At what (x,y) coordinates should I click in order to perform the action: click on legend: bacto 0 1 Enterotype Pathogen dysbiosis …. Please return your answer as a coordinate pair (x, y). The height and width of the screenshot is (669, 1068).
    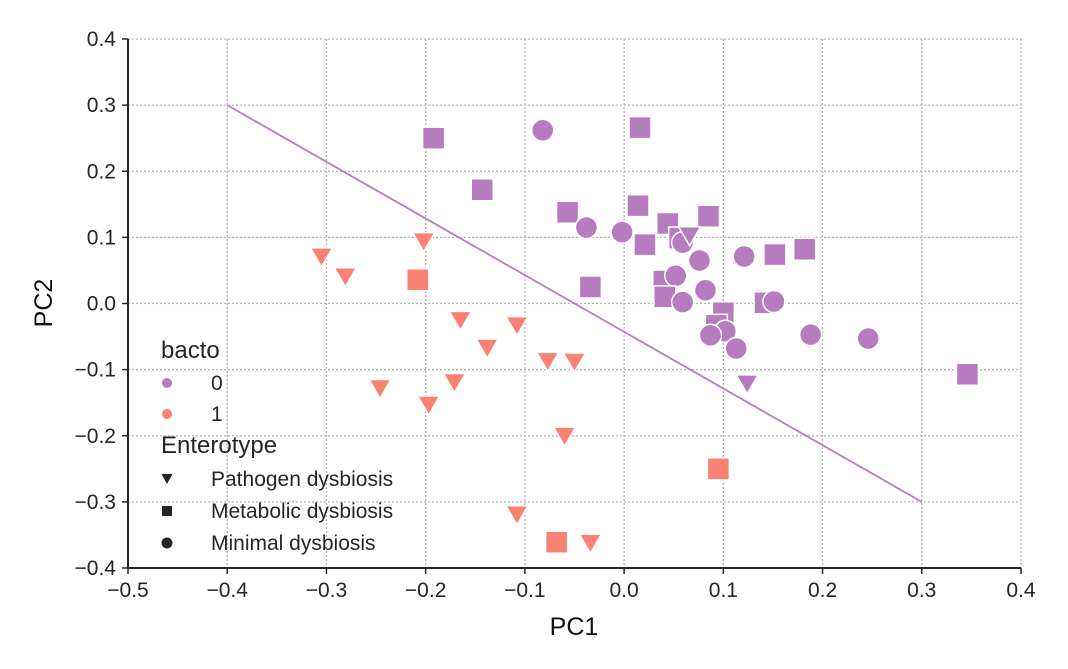
    Looking at the image, I should click on (277, 446).